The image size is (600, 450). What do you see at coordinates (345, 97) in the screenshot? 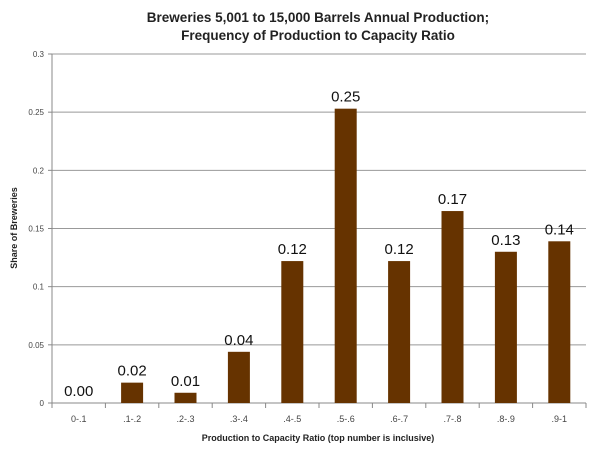
I see `data-label: 0.25` at bounding box center [345, 97].